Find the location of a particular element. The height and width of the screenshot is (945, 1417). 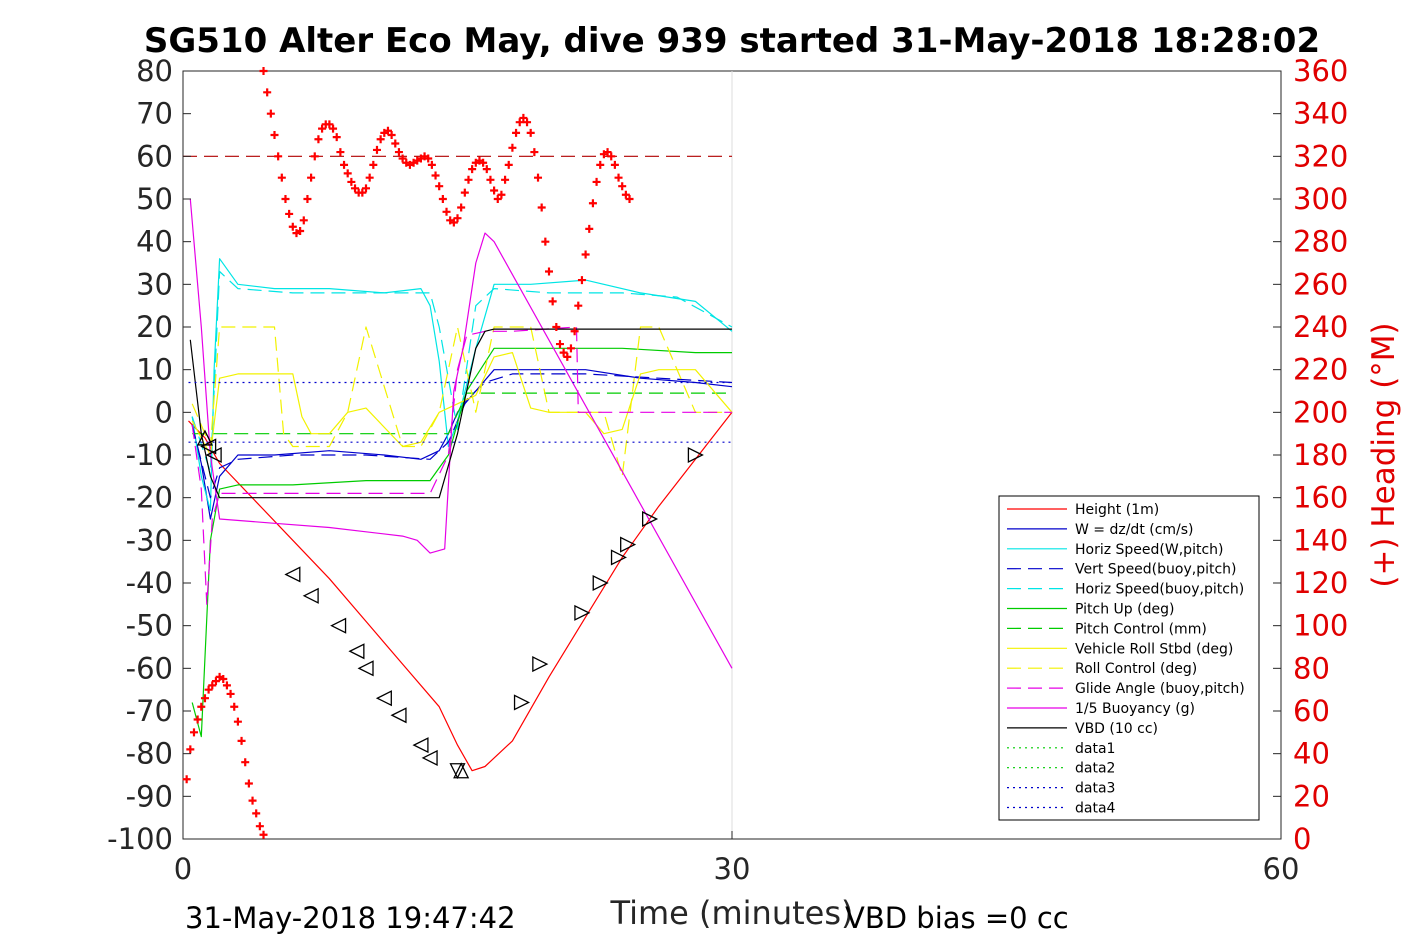

y2-tick-label: 200 is located at coordinates (1320, 412).